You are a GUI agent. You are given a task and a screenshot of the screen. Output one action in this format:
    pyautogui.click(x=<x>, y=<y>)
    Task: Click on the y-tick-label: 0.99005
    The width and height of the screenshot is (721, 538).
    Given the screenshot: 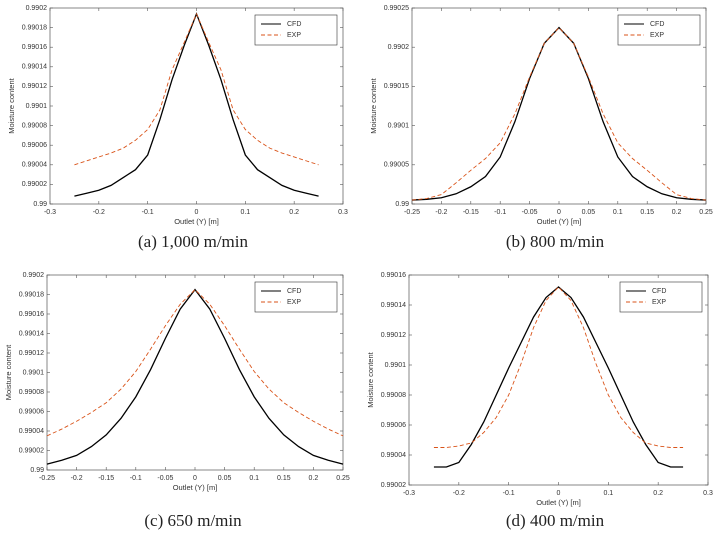 What is the action you would take?
    pyautogui.click(x=396, y=165)
    